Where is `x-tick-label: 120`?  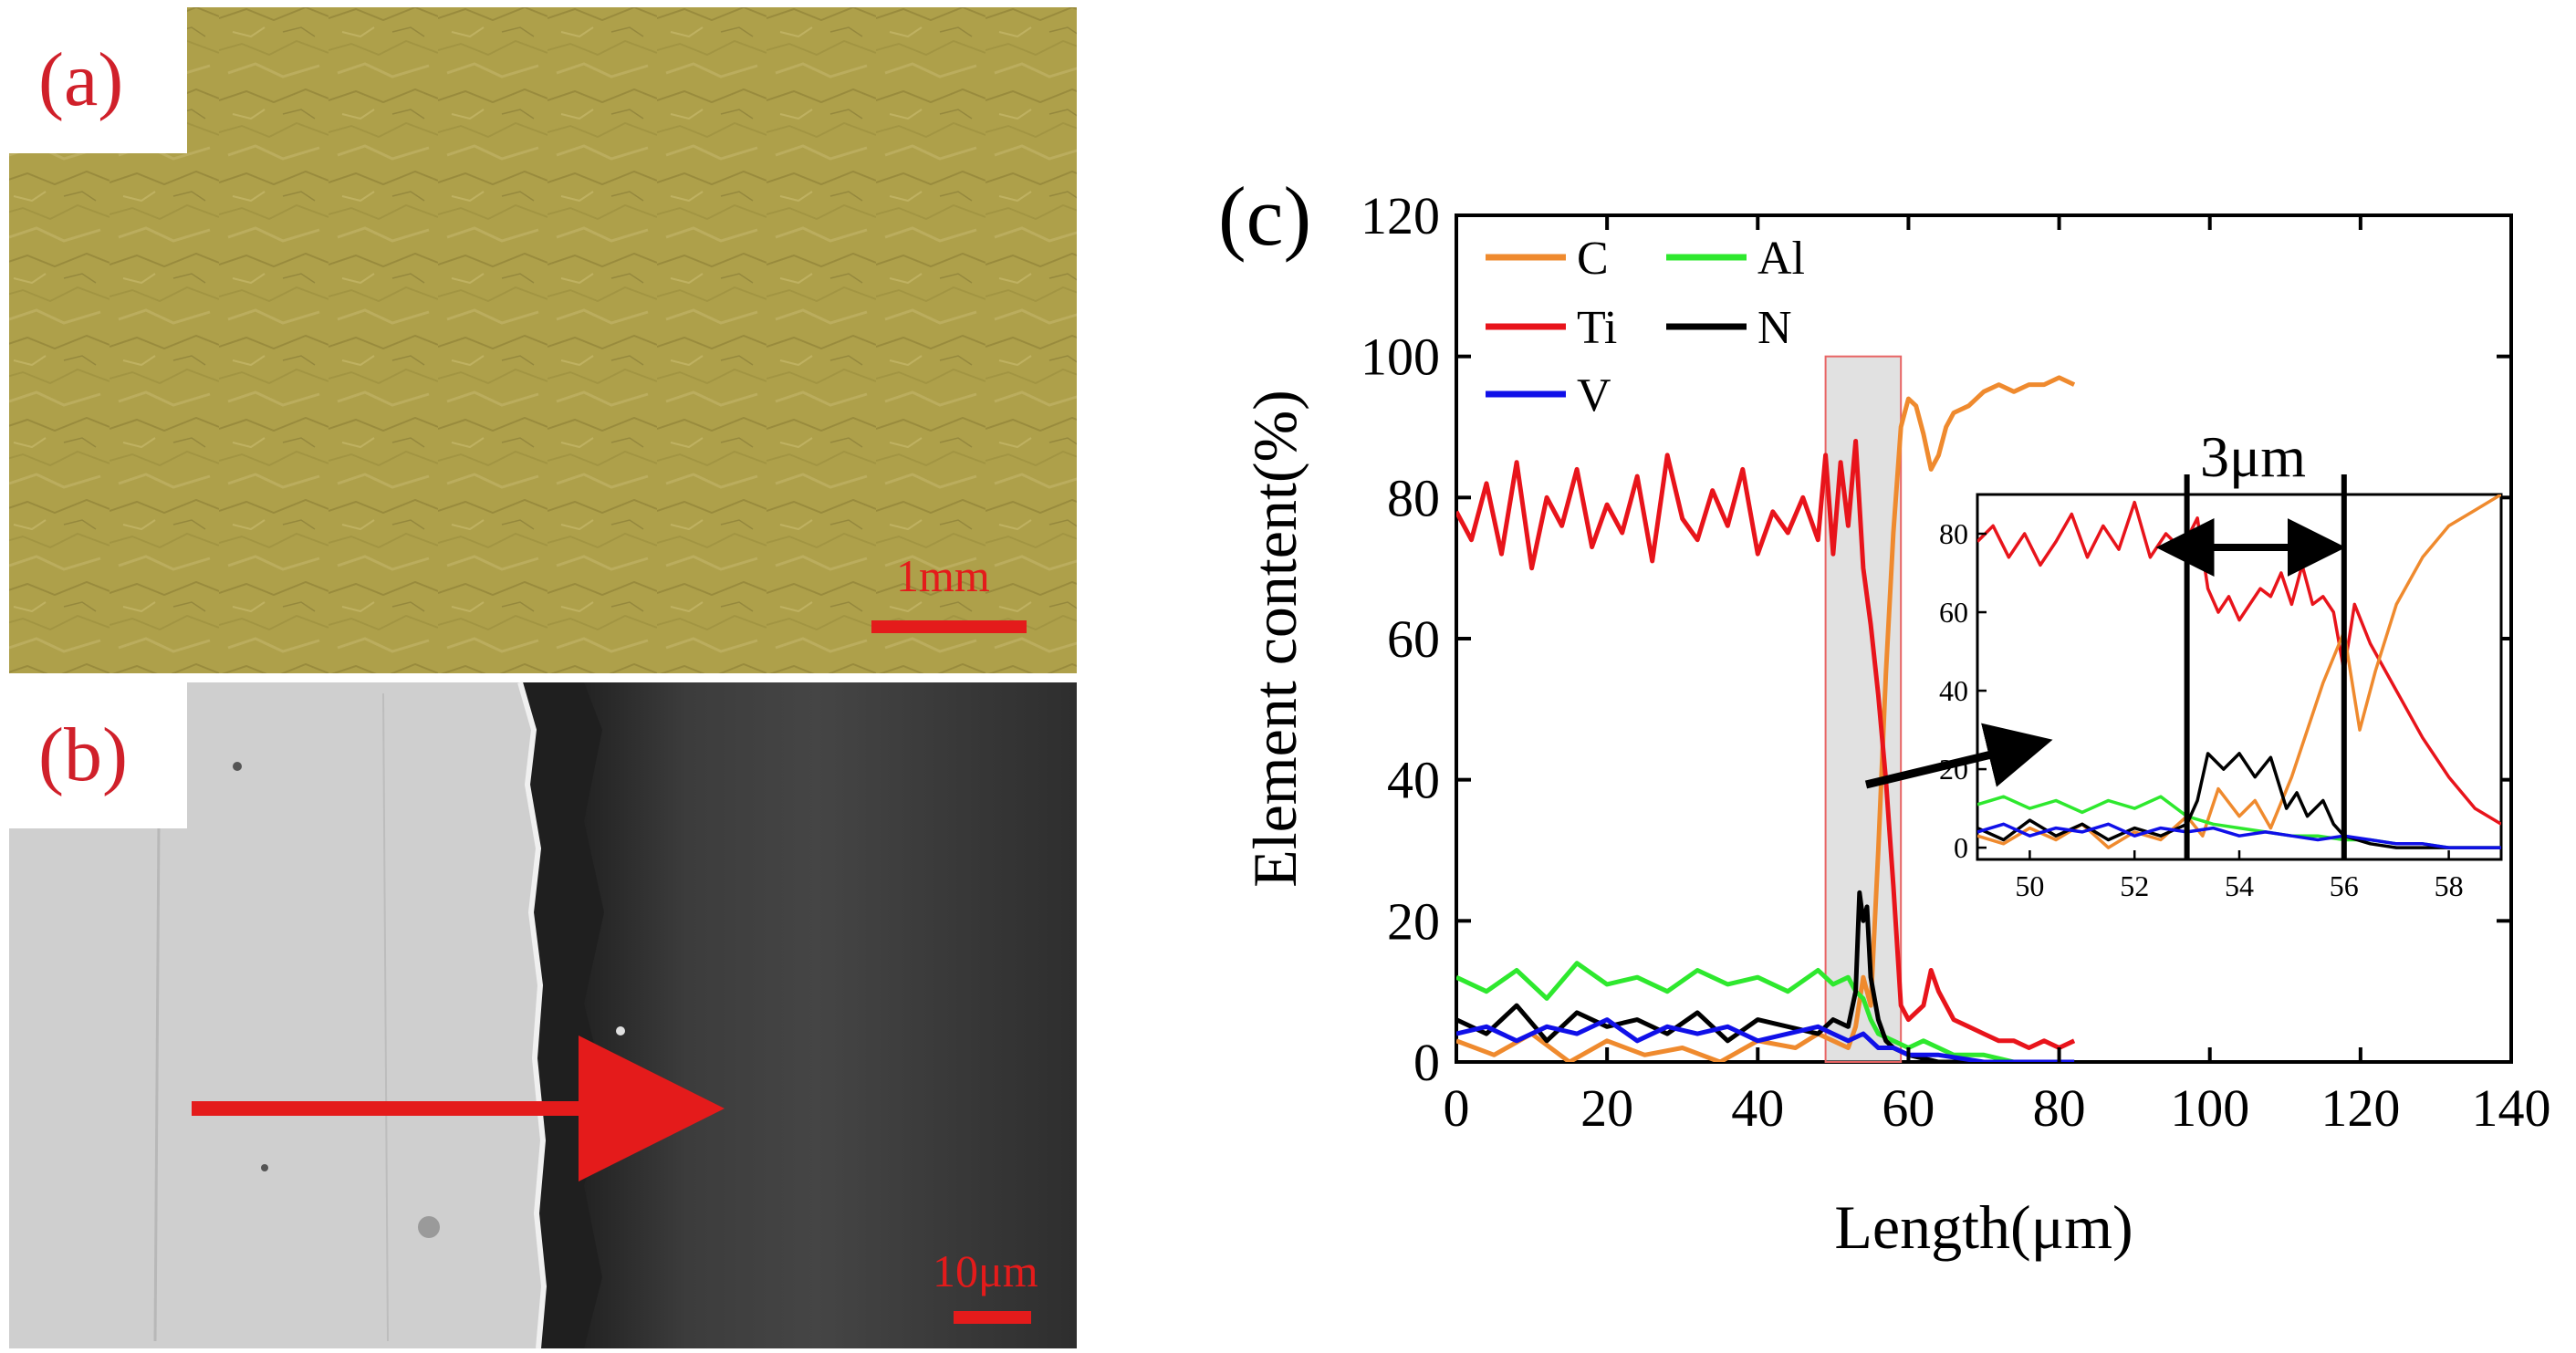 x-tick-label: 120 is located at coordinates (2360, 1108).